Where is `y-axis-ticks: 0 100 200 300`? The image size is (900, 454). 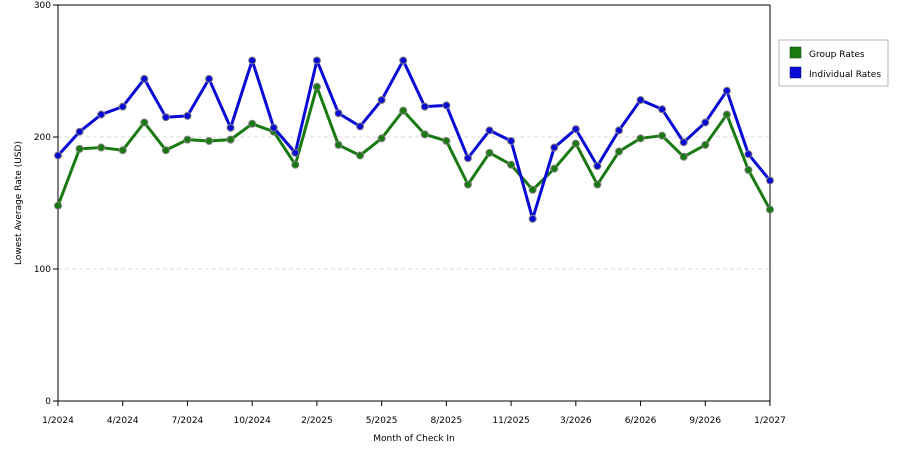
y-axis-ticks: 0 100 200 300 is located at coordinates (46, 204).